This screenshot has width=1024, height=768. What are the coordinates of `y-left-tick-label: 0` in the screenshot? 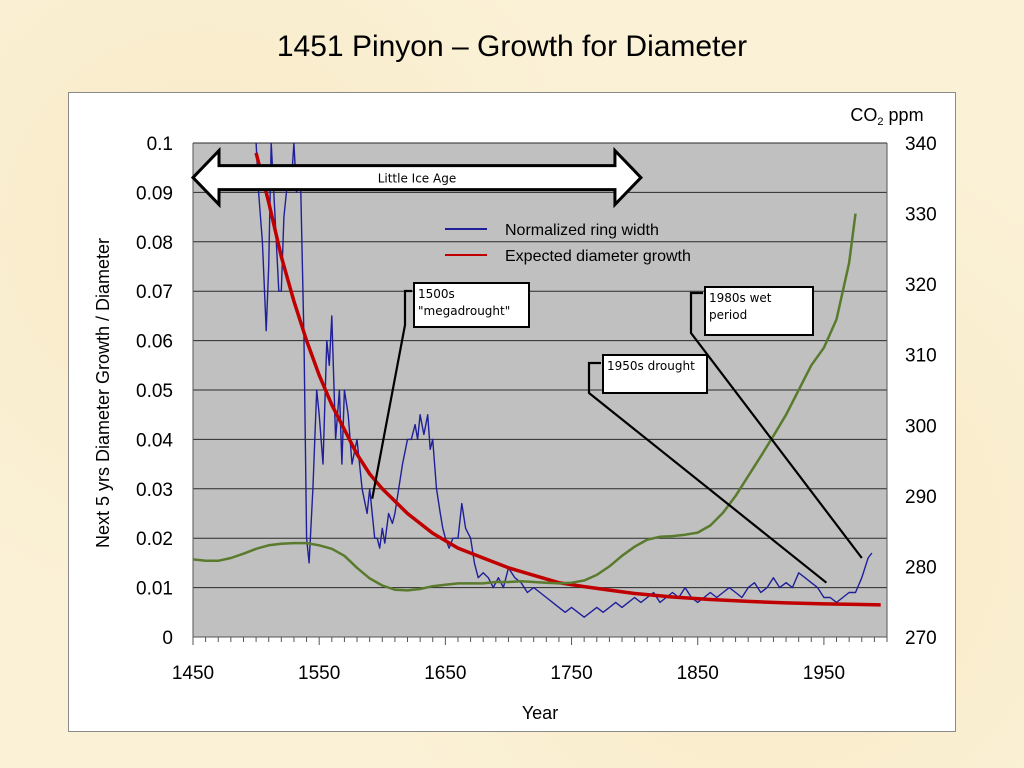 It's located at (167, 638).